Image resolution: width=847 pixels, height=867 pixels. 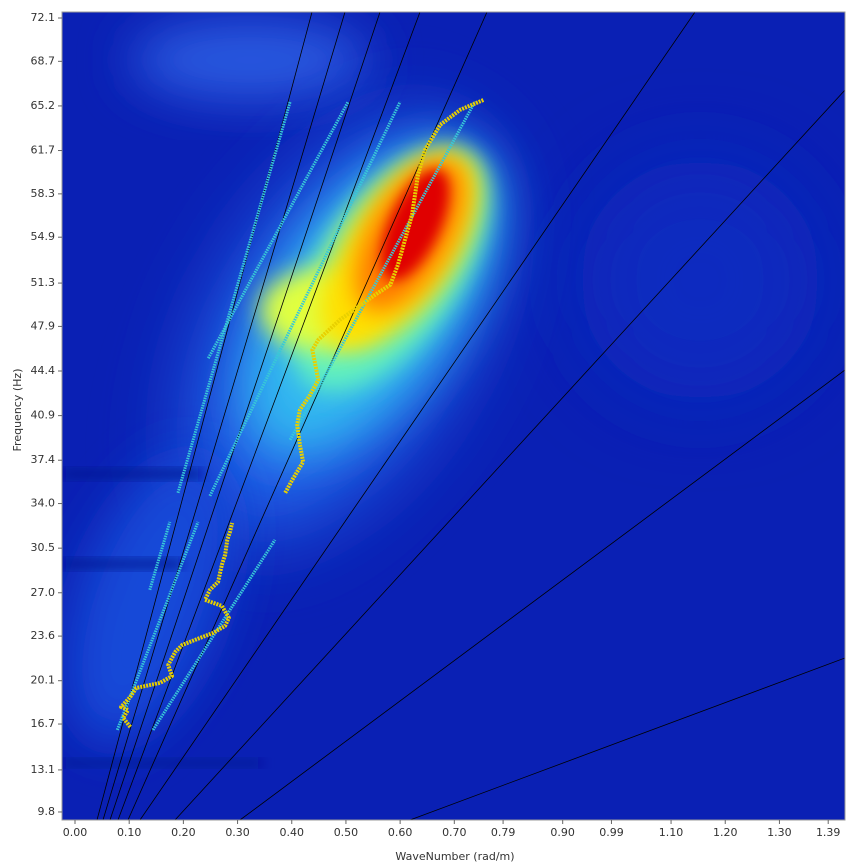 What do you see at coordinates (183, 832) in the screenshot?
I see `x-tick-label: 0.20` at bounding box center [183, 832].